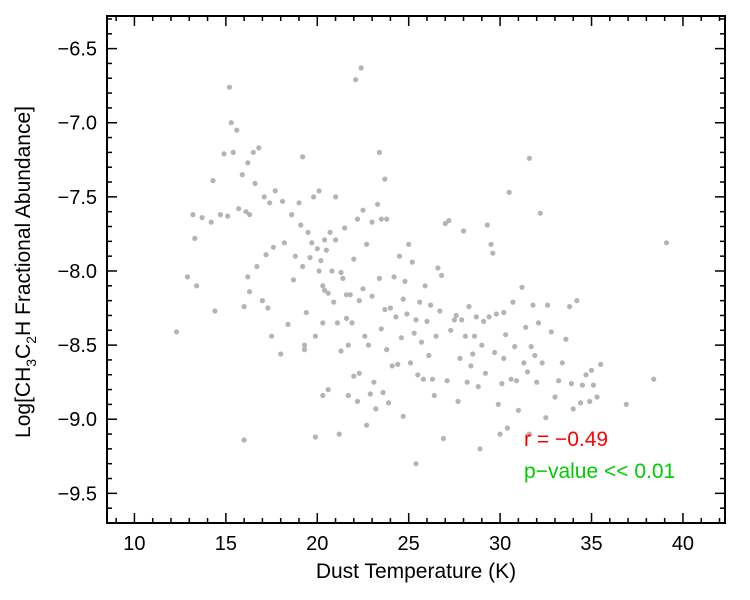  I want to click on pvalue-annotation: p−value << 0.01, so click(599, 471).